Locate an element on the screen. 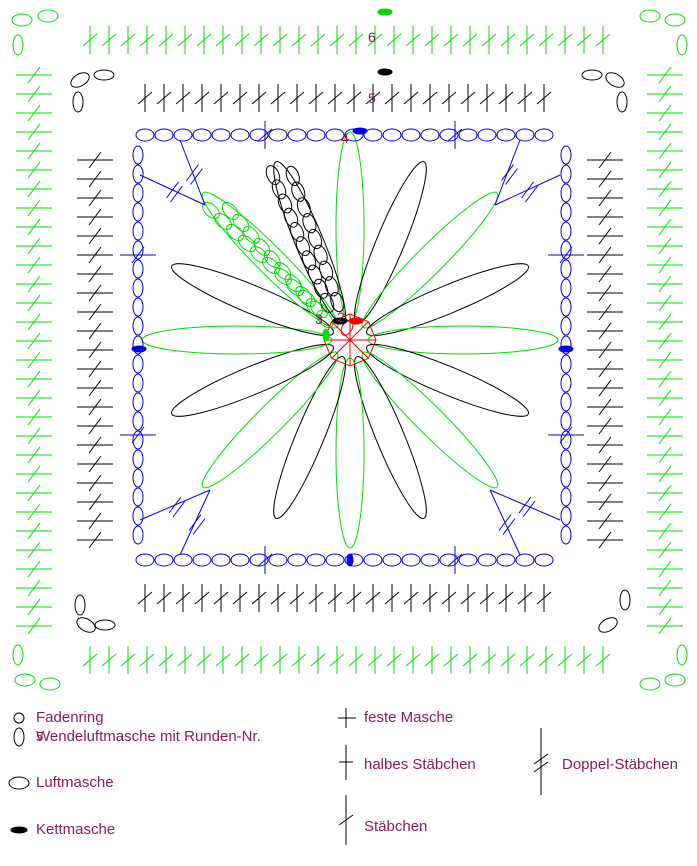  legend-wendeluftmasche-label: Wendeluftmasche mit Runden-Nr. is located at coordinates (148, 736).